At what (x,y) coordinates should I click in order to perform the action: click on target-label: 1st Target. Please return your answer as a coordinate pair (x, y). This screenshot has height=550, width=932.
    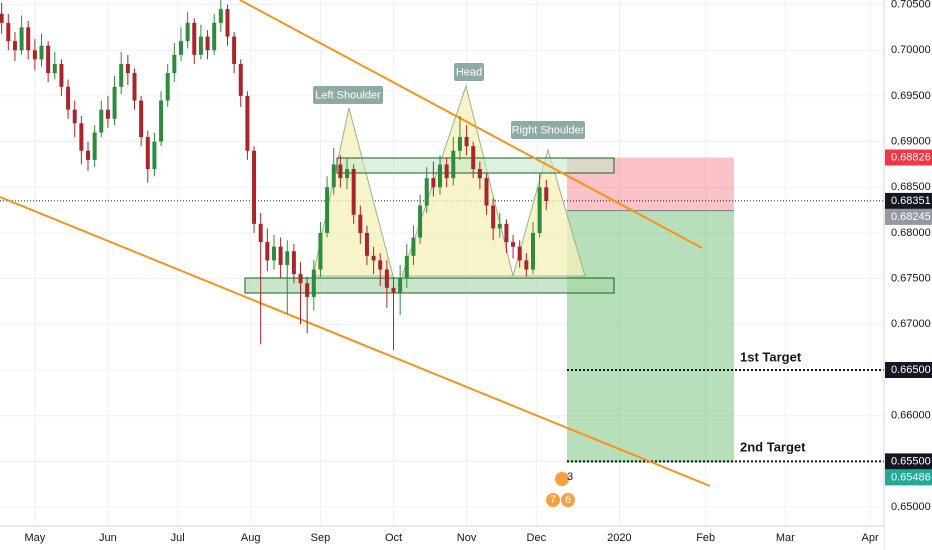
    Looking at the image, I should click on (771, 356).